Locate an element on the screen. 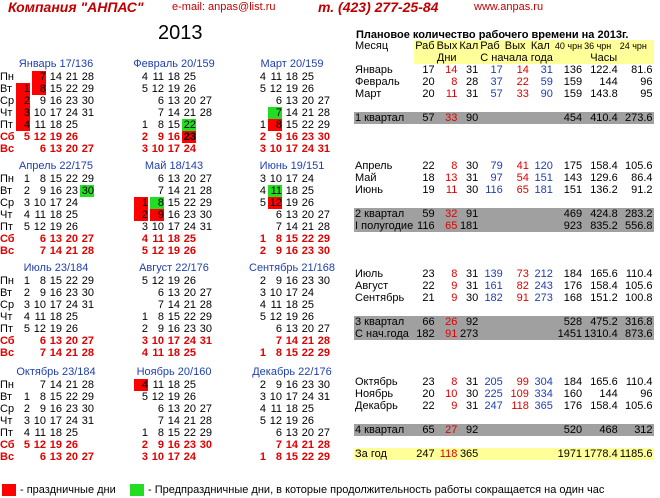 The image size is (660, 498). weekday-label: Сб is located at coordinates (7, 137).